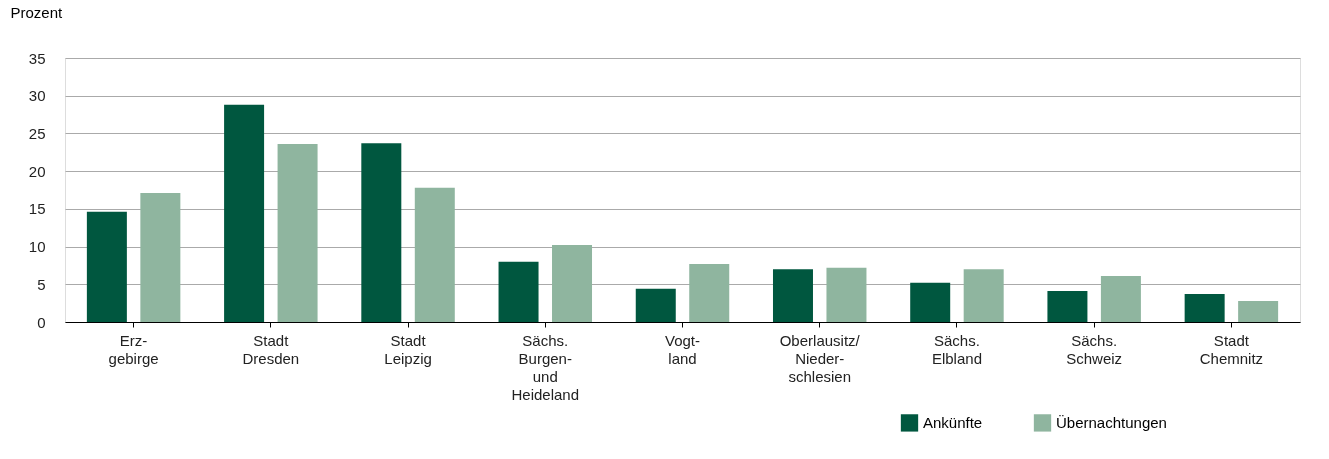 The image size is (1329, 459). What do you see at coordinates (37, 171) in the screenshot?
I see `y-tick-label: 20` at bounding box center [37, 171].